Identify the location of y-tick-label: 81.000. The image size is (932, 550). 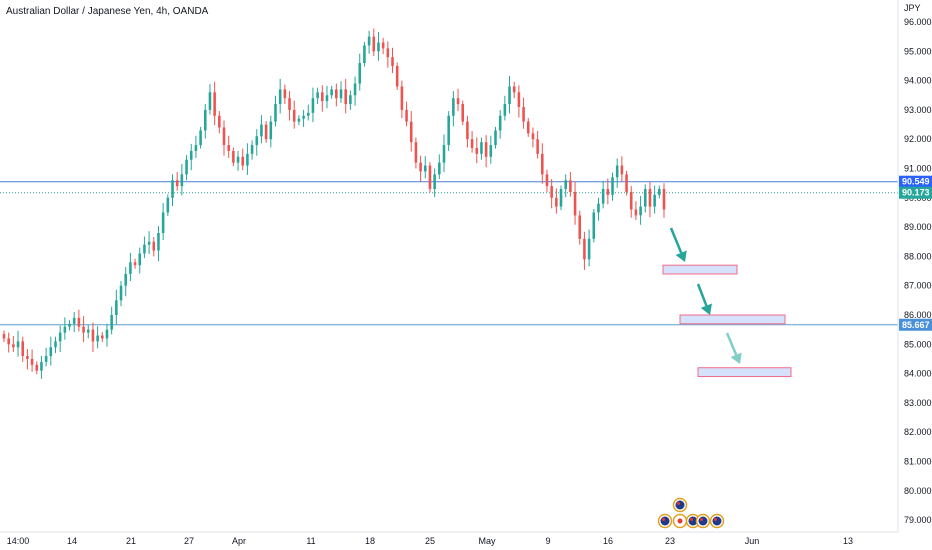
(918, 462).